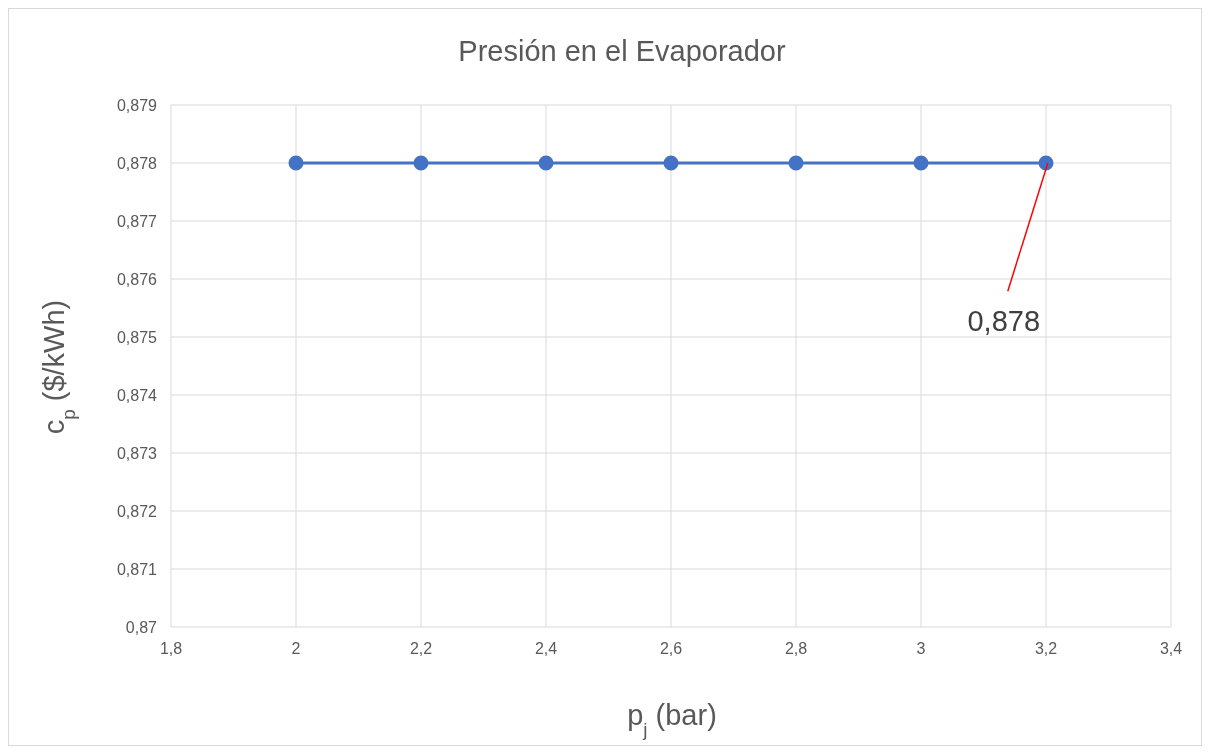  I want to click on y-tick-label: 0,874, so click(137, 395).